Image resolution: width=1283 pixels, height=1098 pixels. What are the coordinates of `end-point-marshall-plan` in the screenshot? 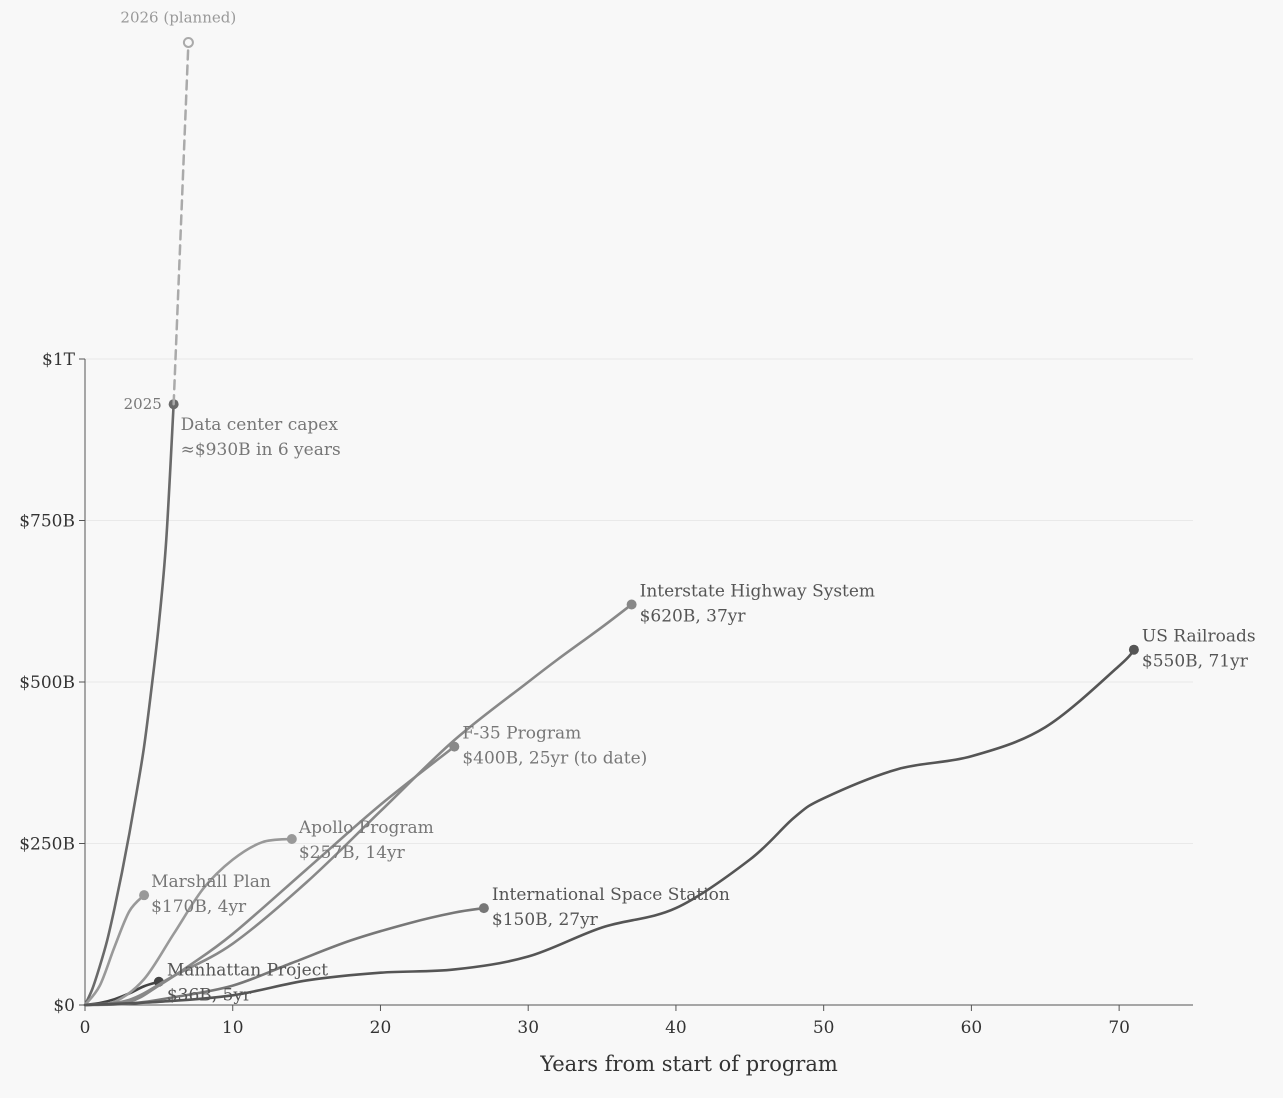 It's located at (144, 895).